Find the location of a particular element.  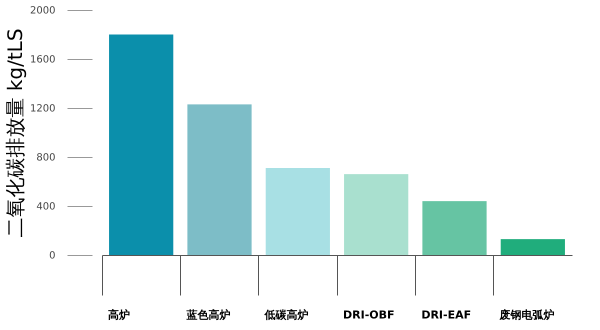

x-tick-label: 废钢电弧炉 is located at coordinates (526, 315).